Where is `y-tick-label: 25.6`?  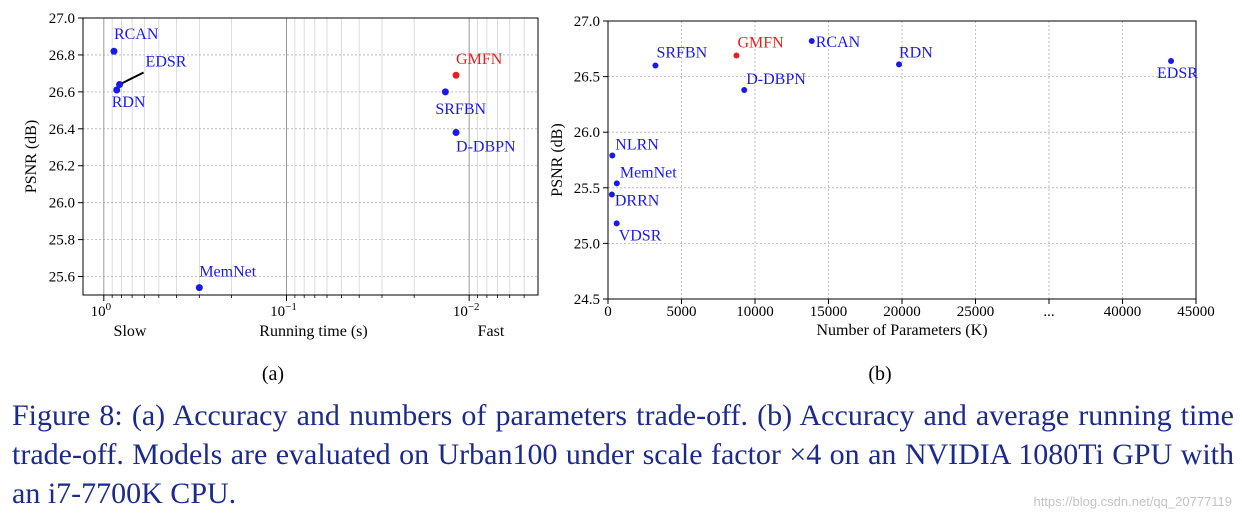
y-tick-label: 25.6 is located at coordinates (62, 278).